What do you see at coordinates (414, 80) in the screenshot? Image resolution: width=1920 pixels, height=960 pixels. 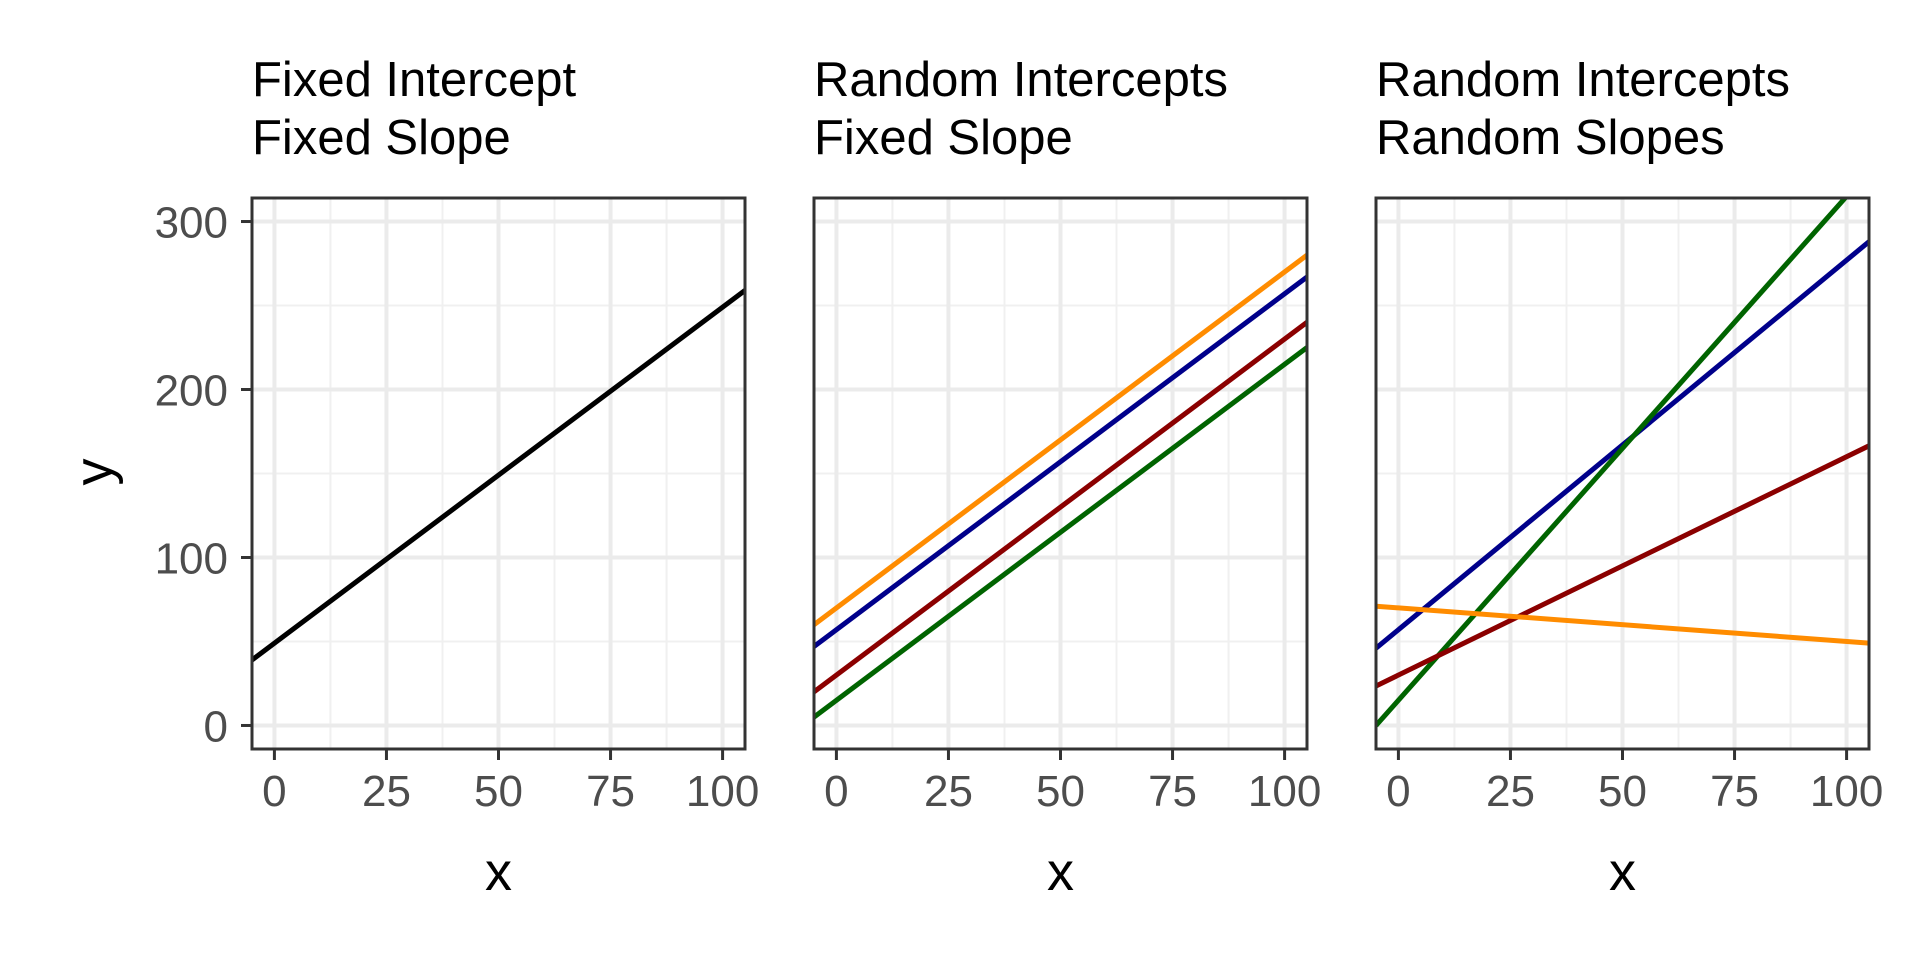 I see `panel-title-line1: Fixed Intercept` at bounding box center [414, 80].